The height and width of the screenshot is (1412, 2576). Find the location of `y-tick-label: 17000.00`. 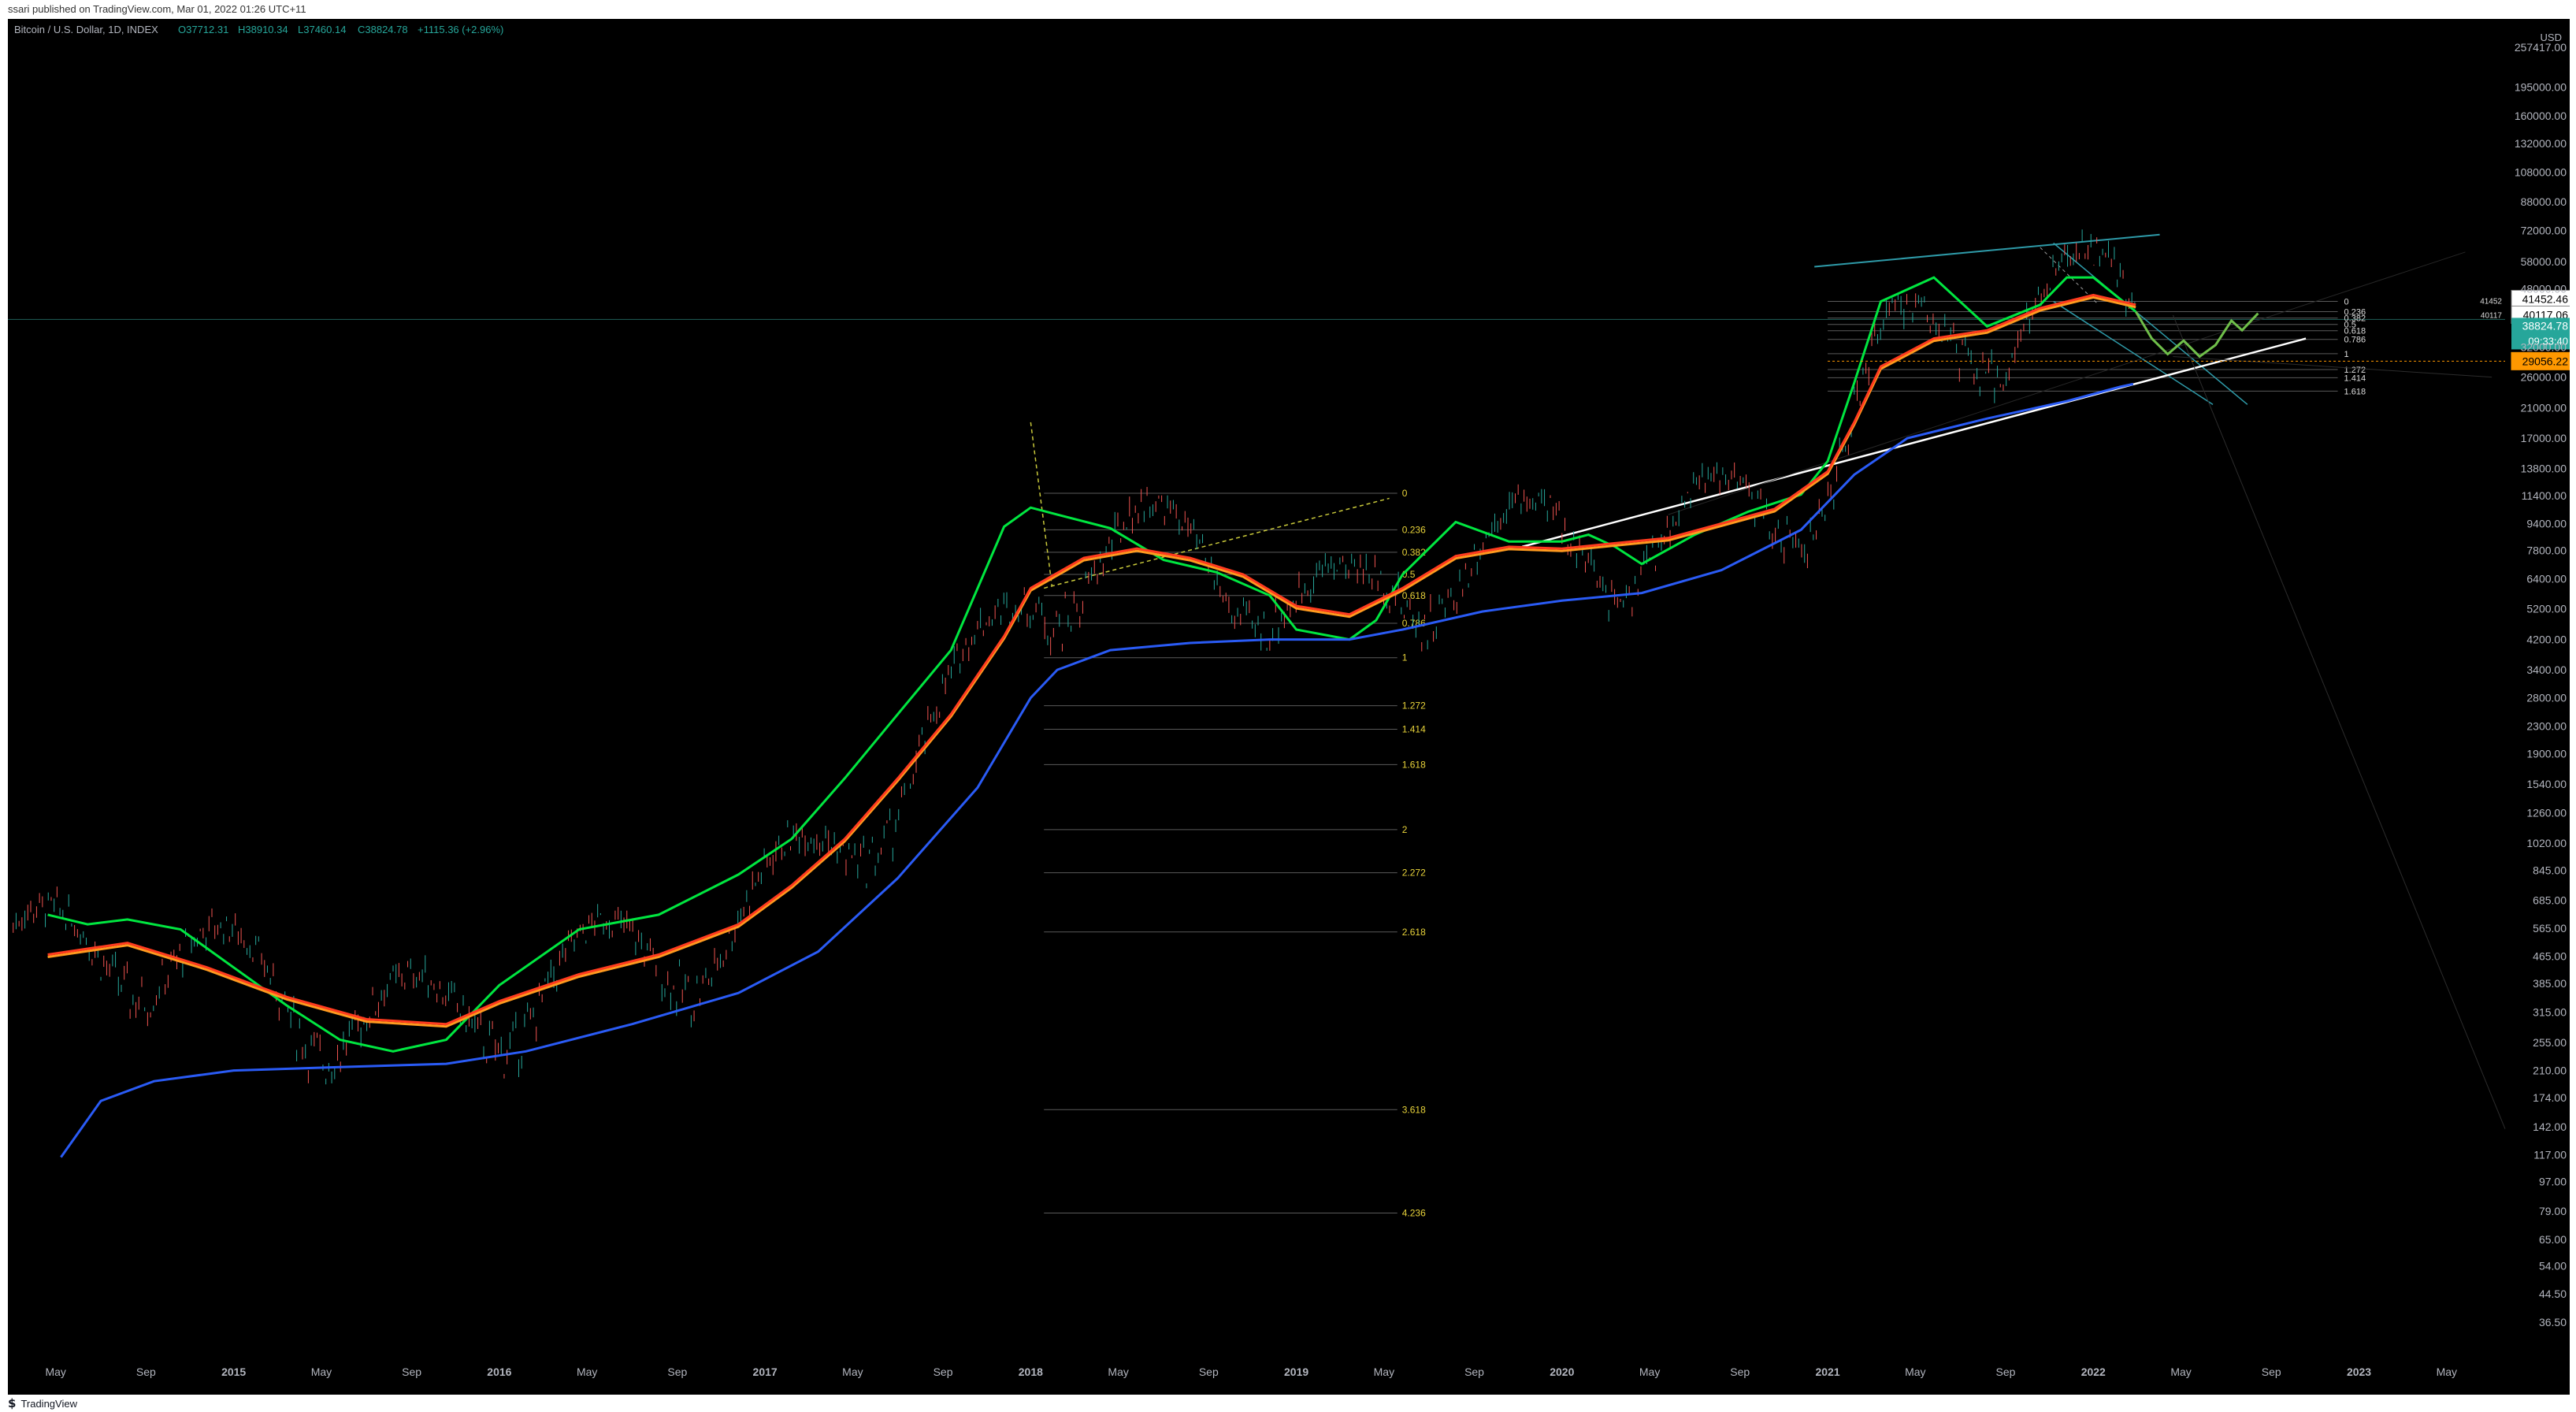

y-tick-label: 17000.00 is located at coordinates (2544, 438).